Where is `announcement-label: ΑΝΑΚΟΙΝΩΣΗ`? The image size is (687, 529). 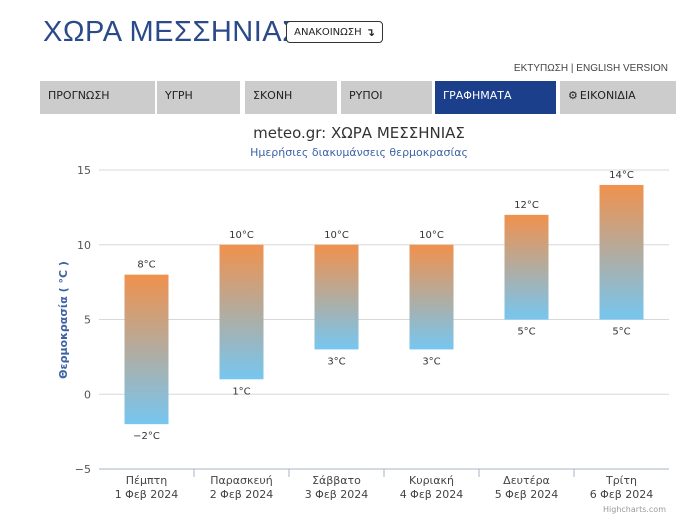
announcement-label: ΑΝΑΚΟΙΝΩΣΗ is located at coordinates (328, 32).